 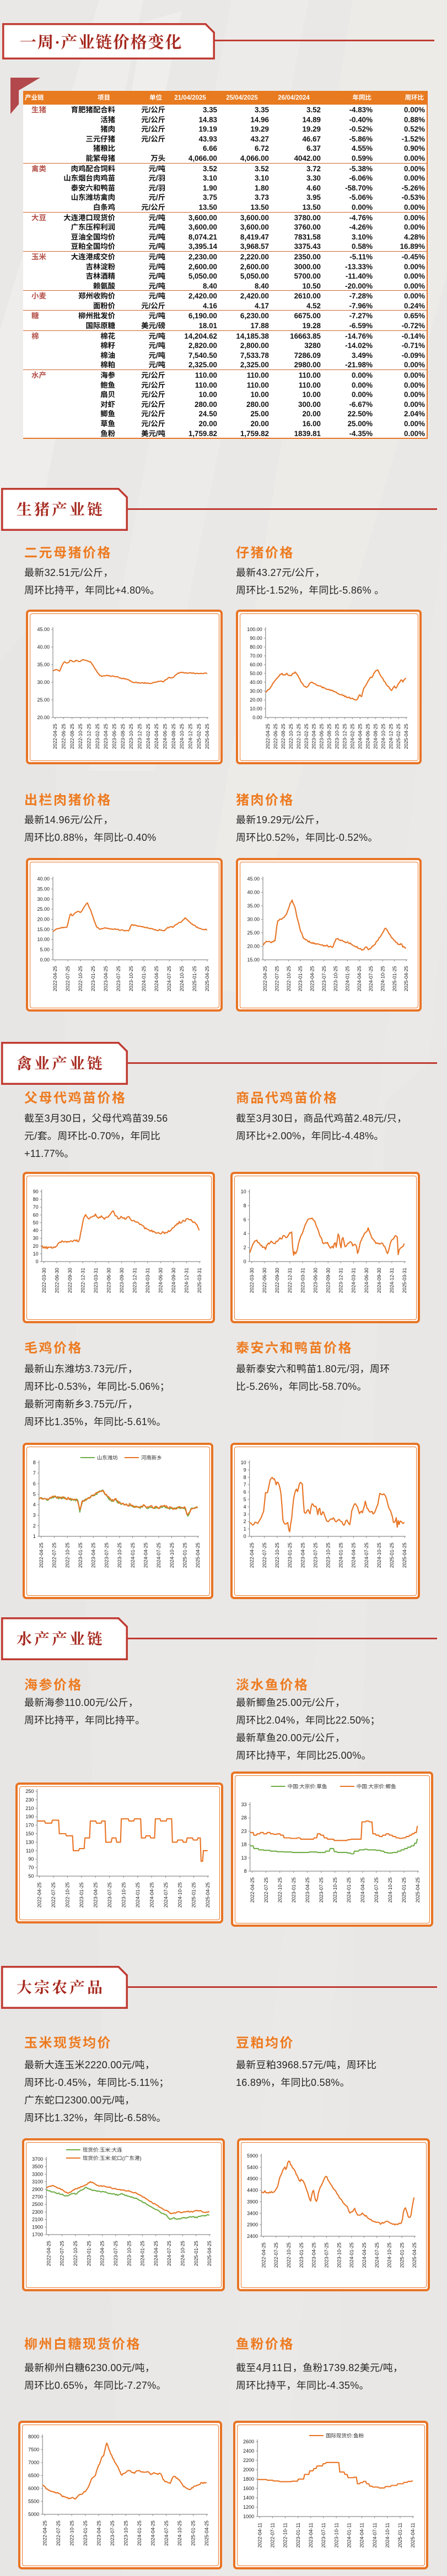 I want to click on svg-text: 1, so click(x=244, y=1528).